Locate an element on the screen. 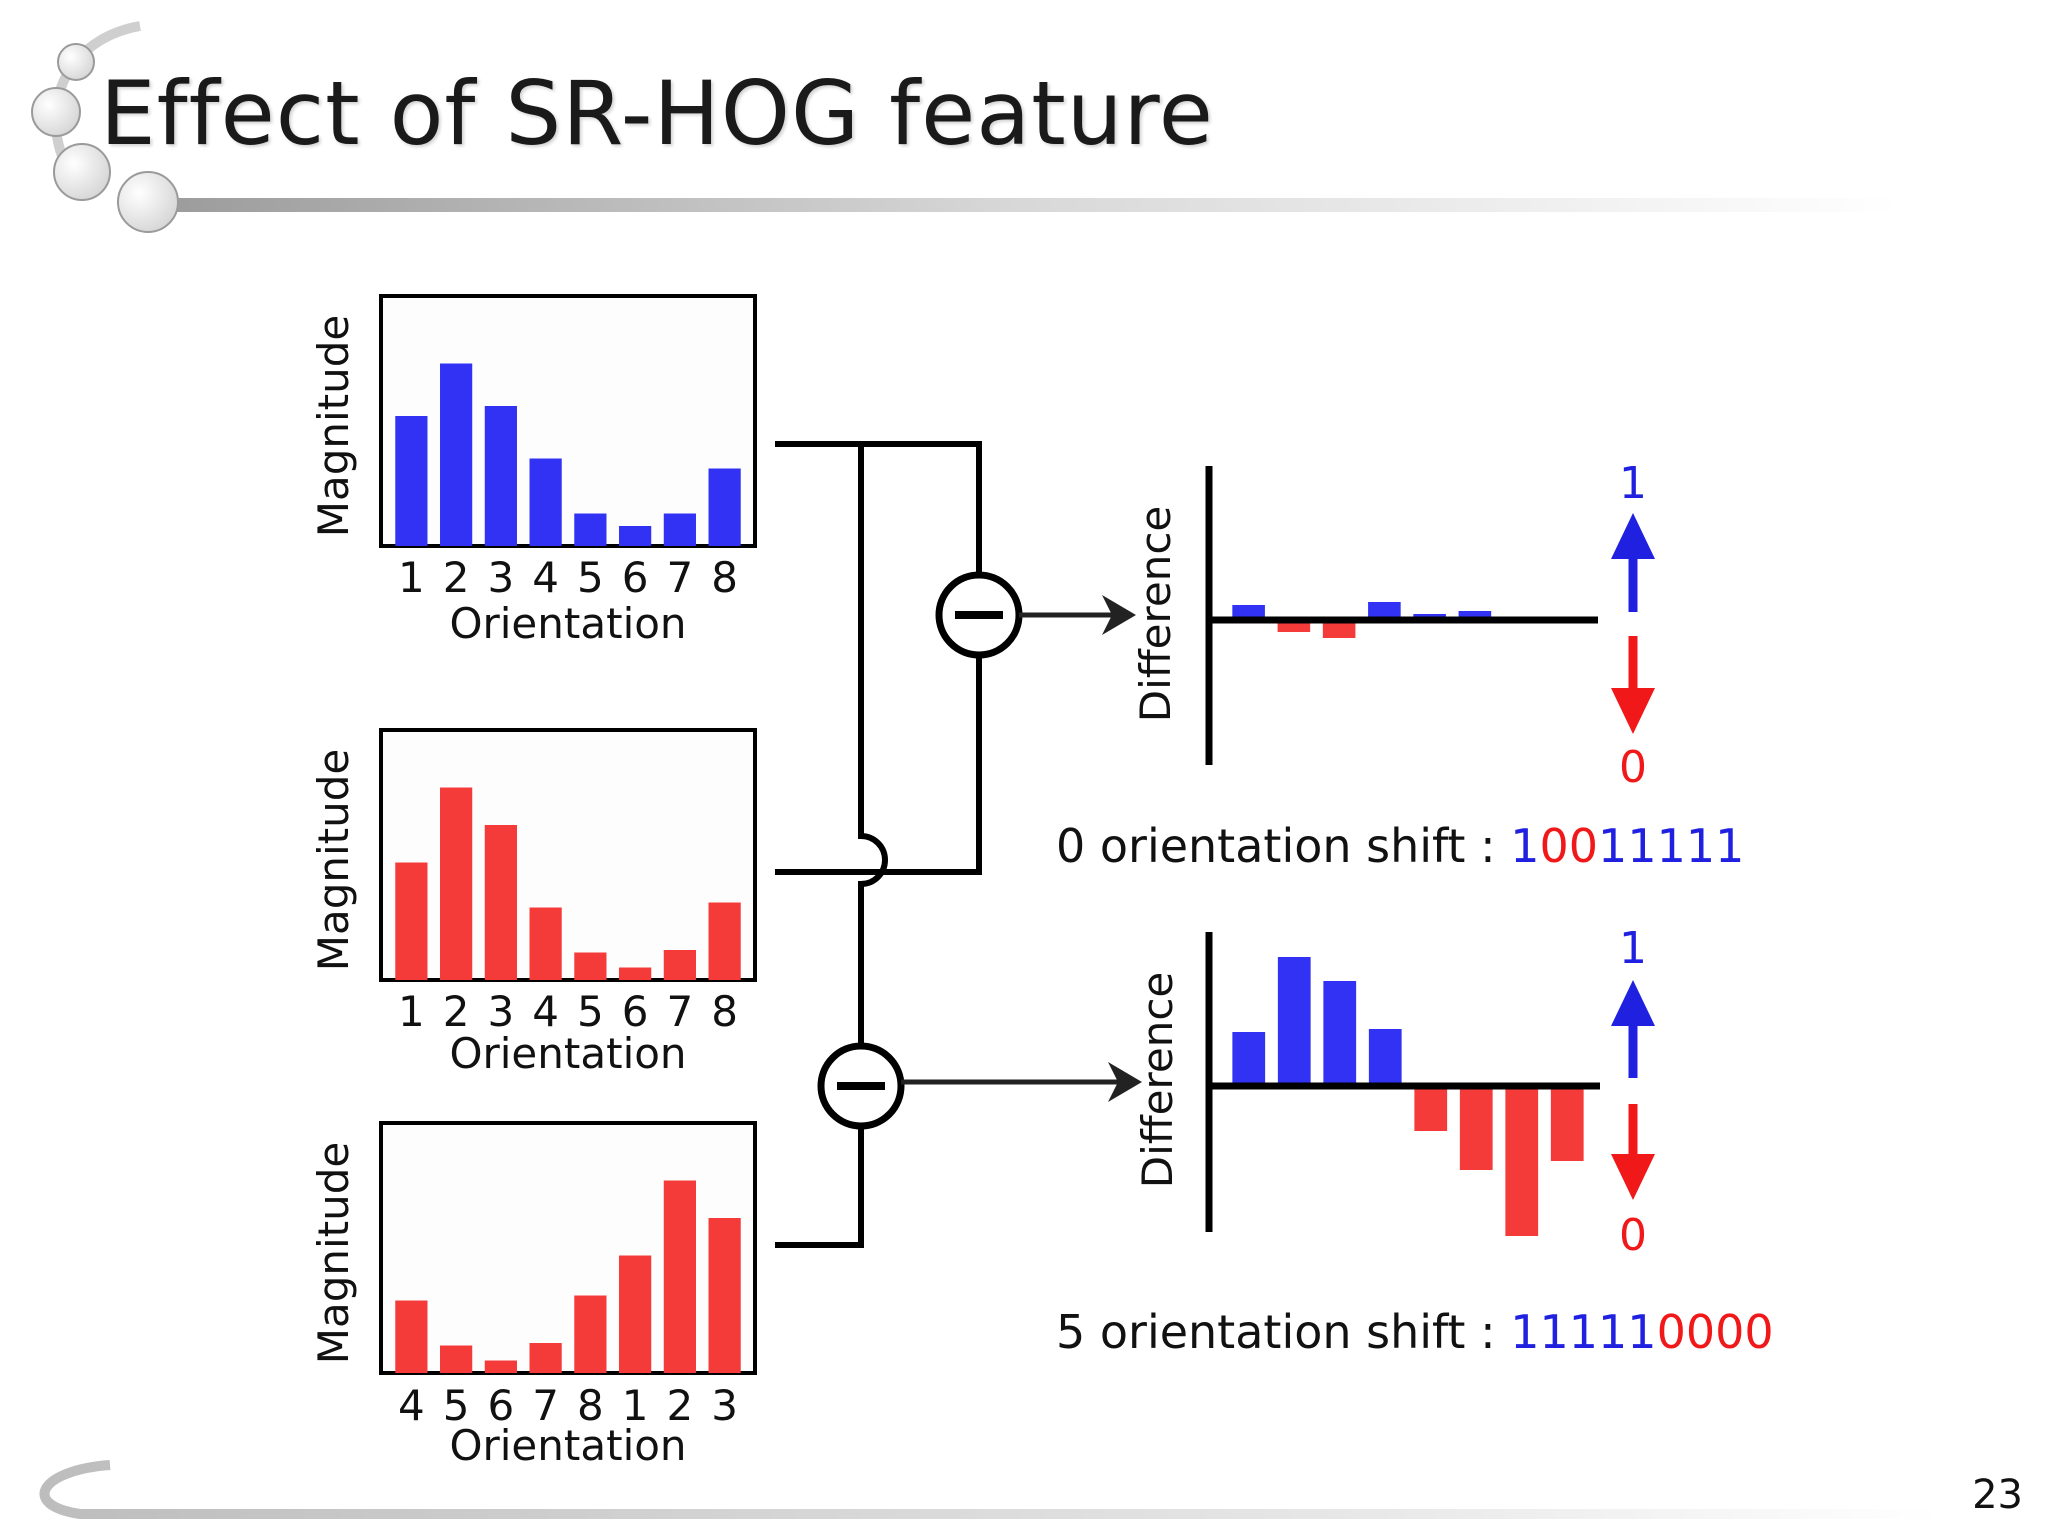  result-bits: 1 is located at coordinates (1524, 846).